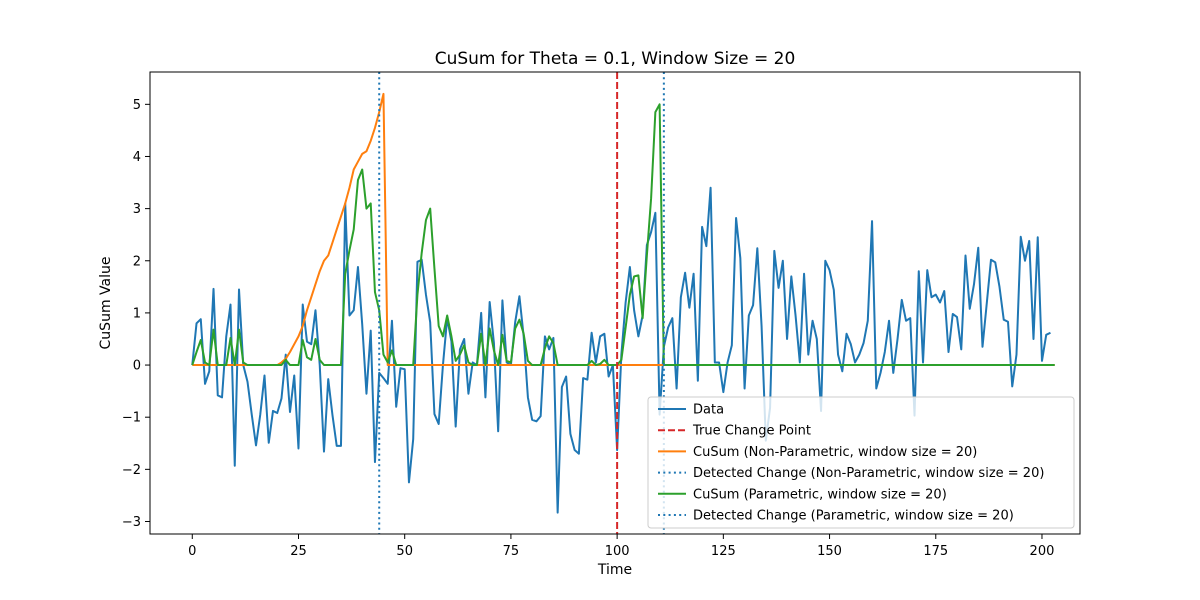 This screenshot has height=600, width=1200. I want to click on y-tick-label: 4, so click(137, 157).